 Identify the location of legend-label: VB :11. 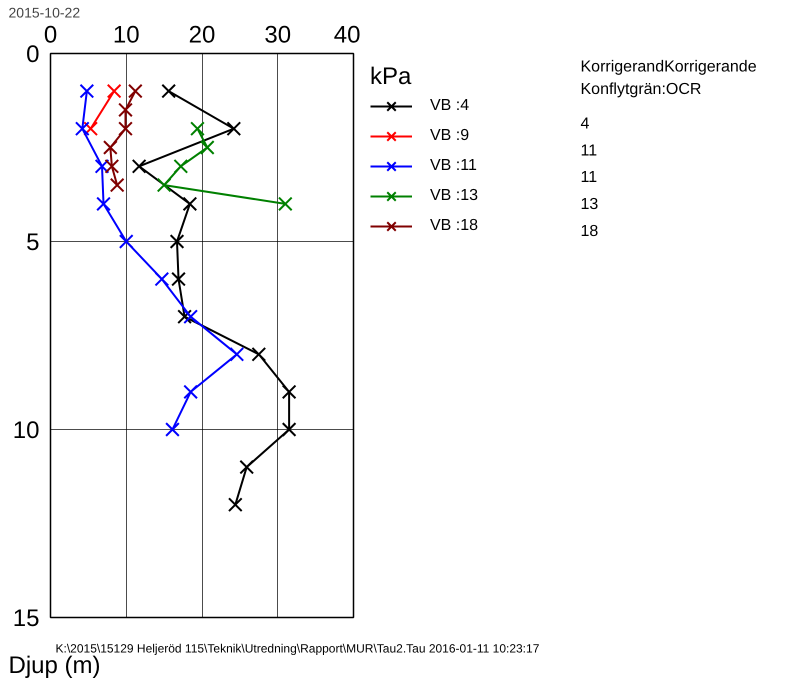
(453, 166).